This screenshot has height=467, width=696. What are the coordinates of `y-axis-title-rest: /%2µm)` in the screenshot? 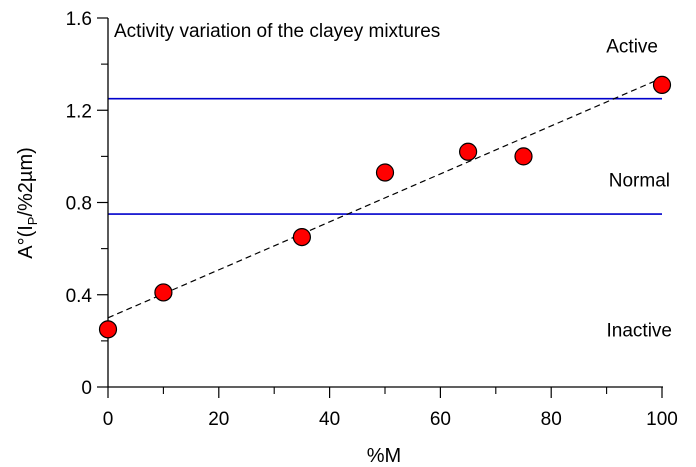 It's located at (26, 181).